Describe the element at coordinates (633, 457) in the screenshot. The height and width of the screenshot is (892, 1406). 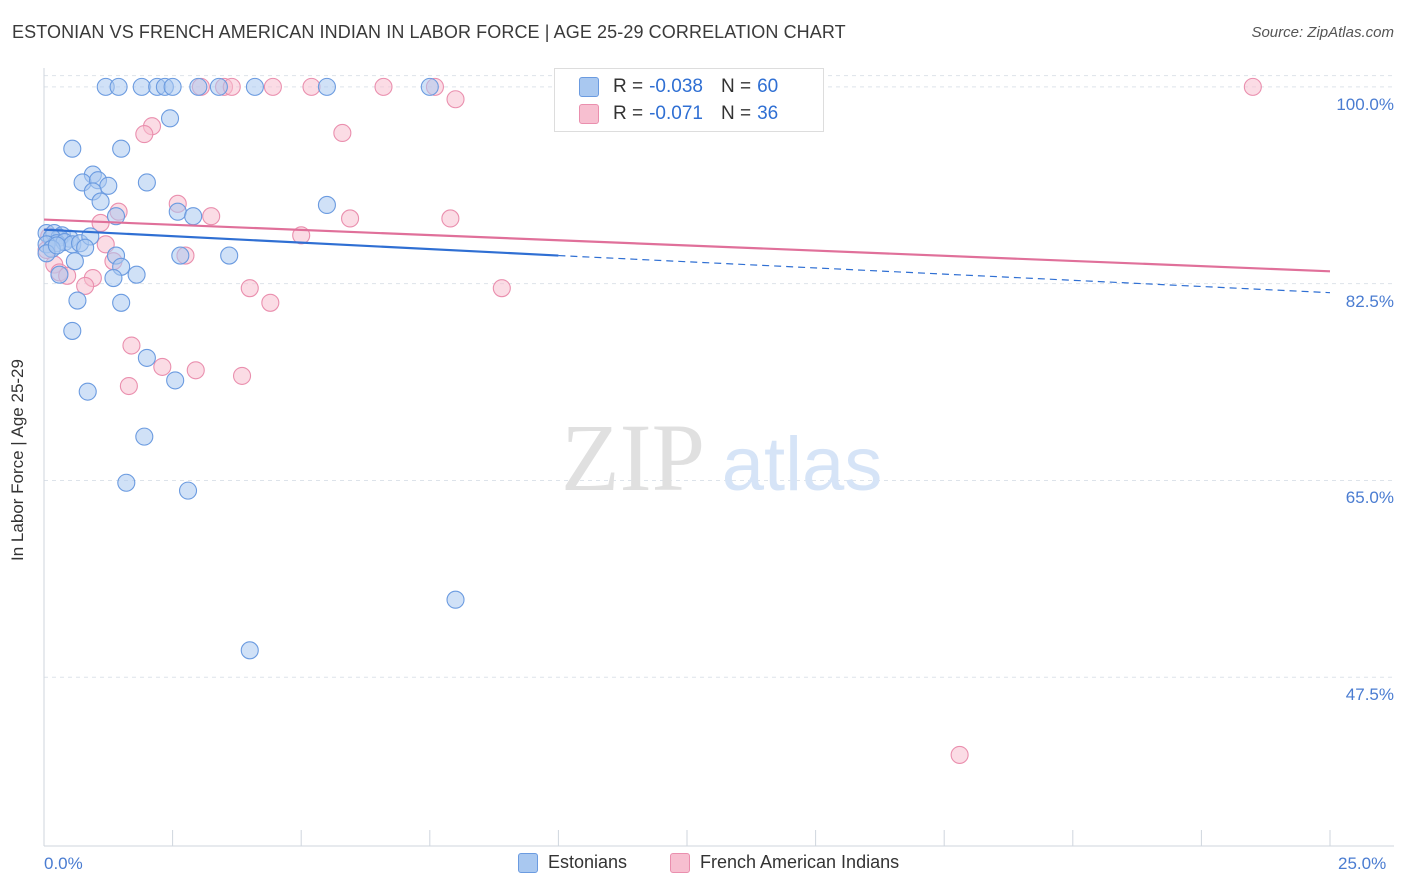
I see `watermark-zip: ZIP` at that location.